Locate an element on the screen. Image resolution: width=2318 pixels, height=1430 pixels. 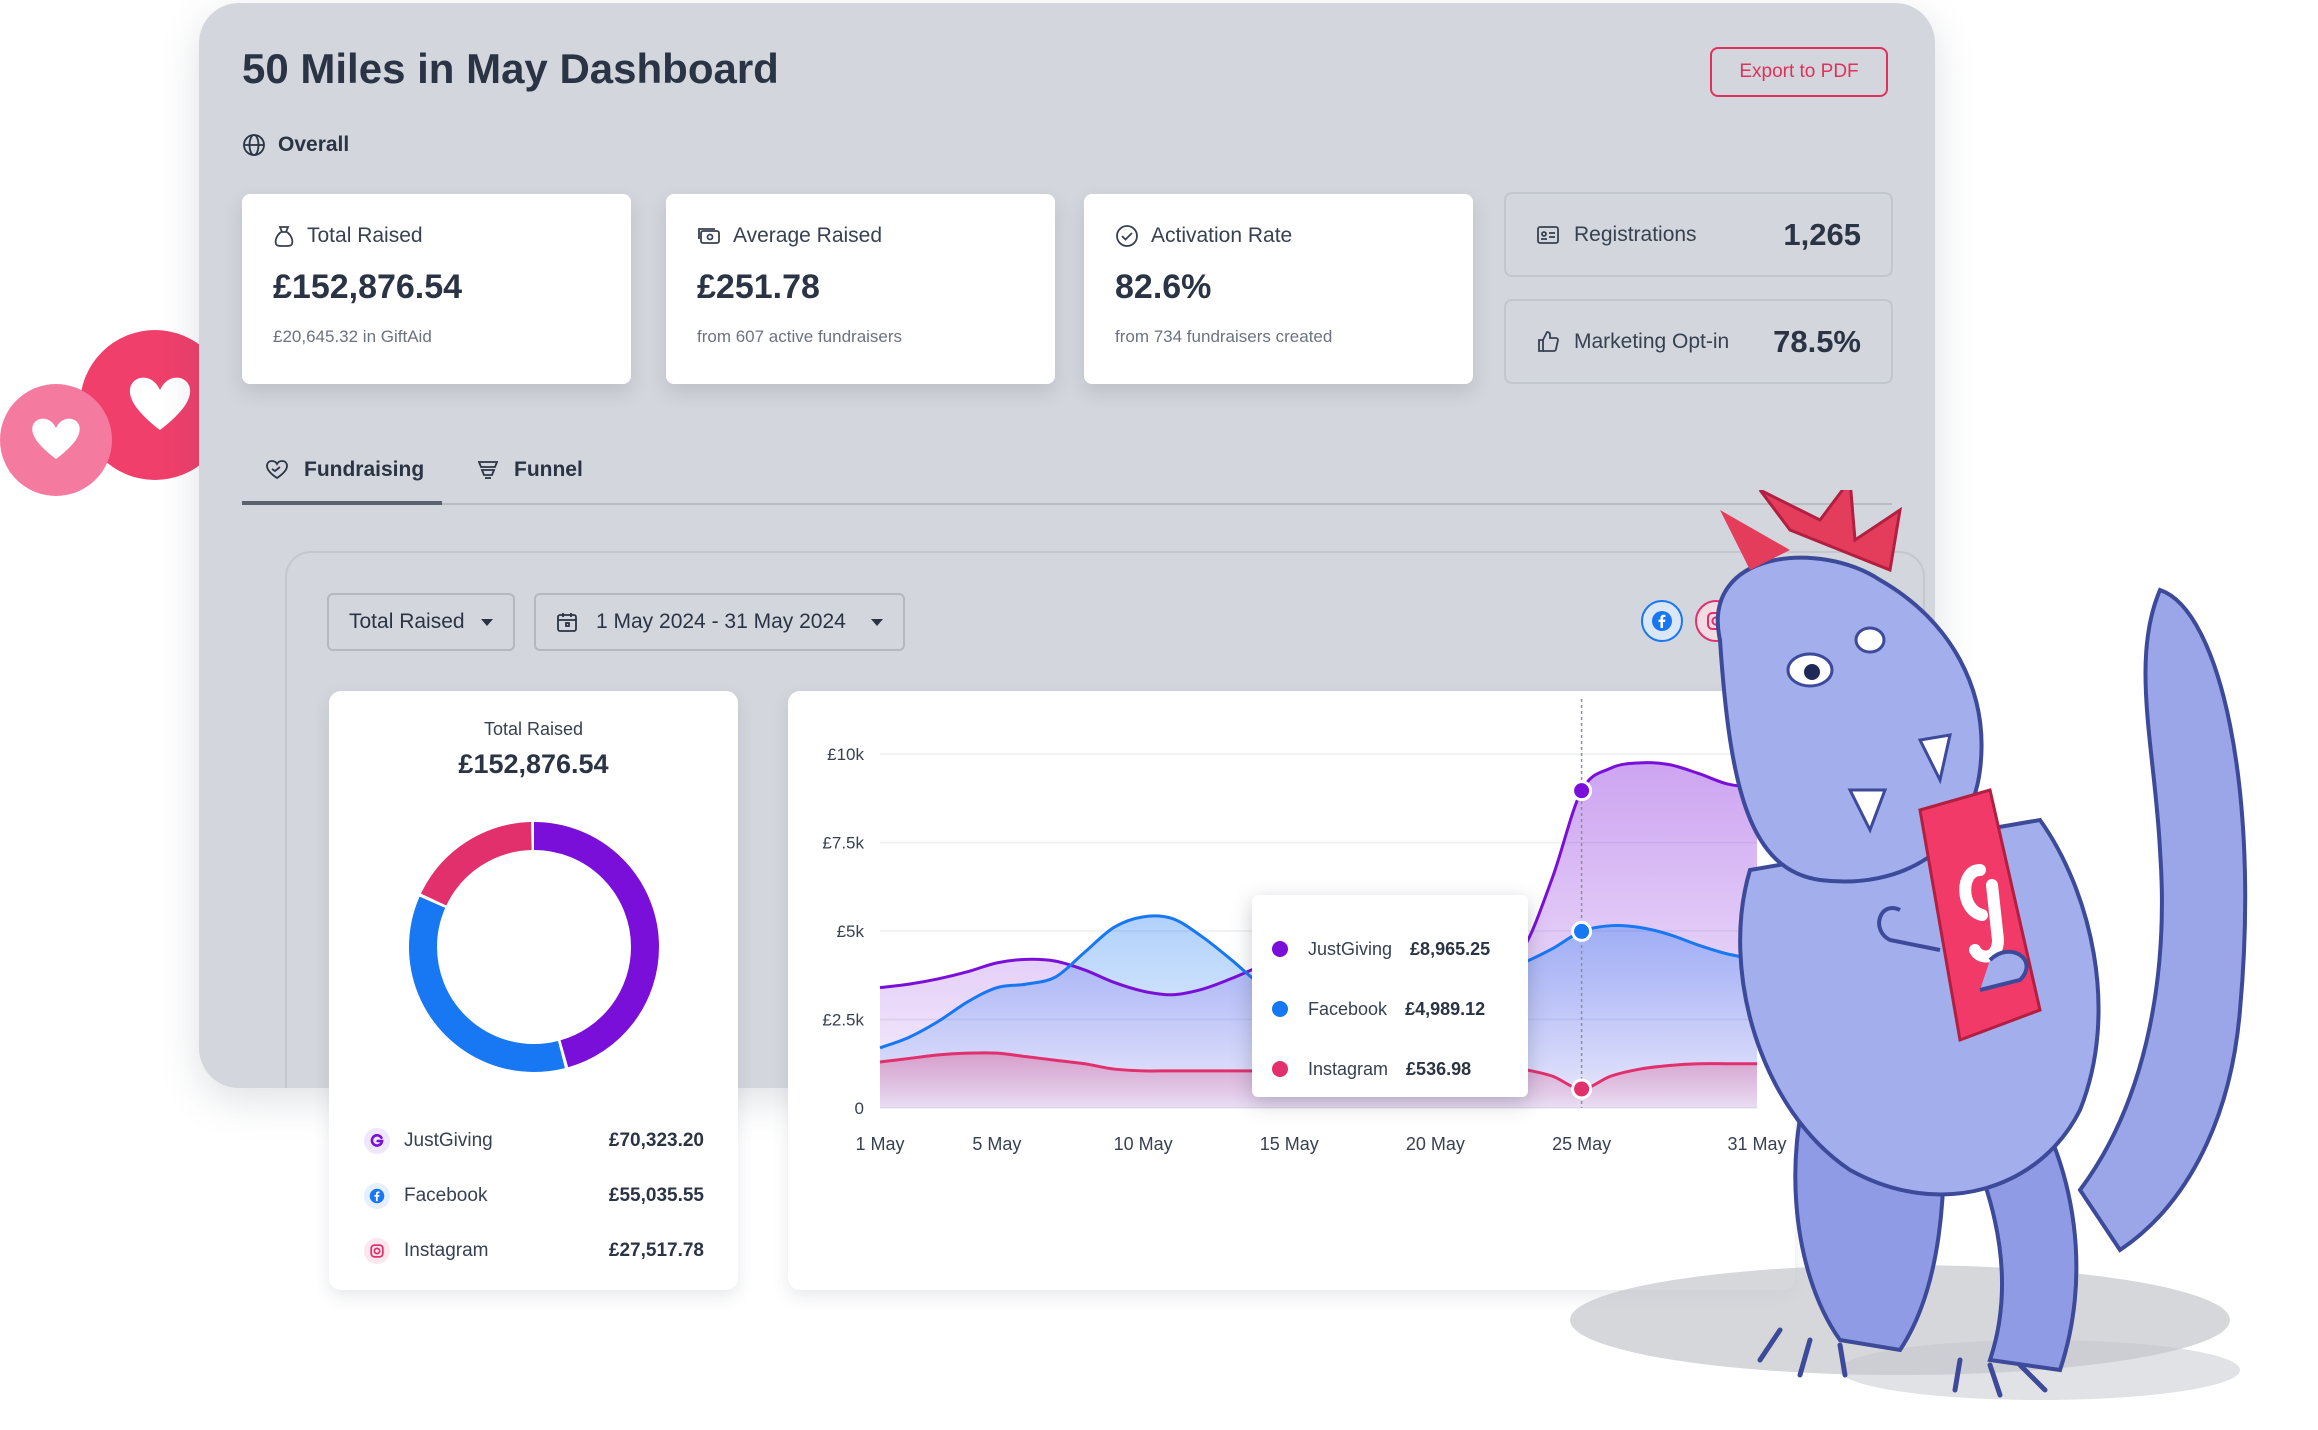
metric-select-value: Total Raised is located at coordinates (407, 621).